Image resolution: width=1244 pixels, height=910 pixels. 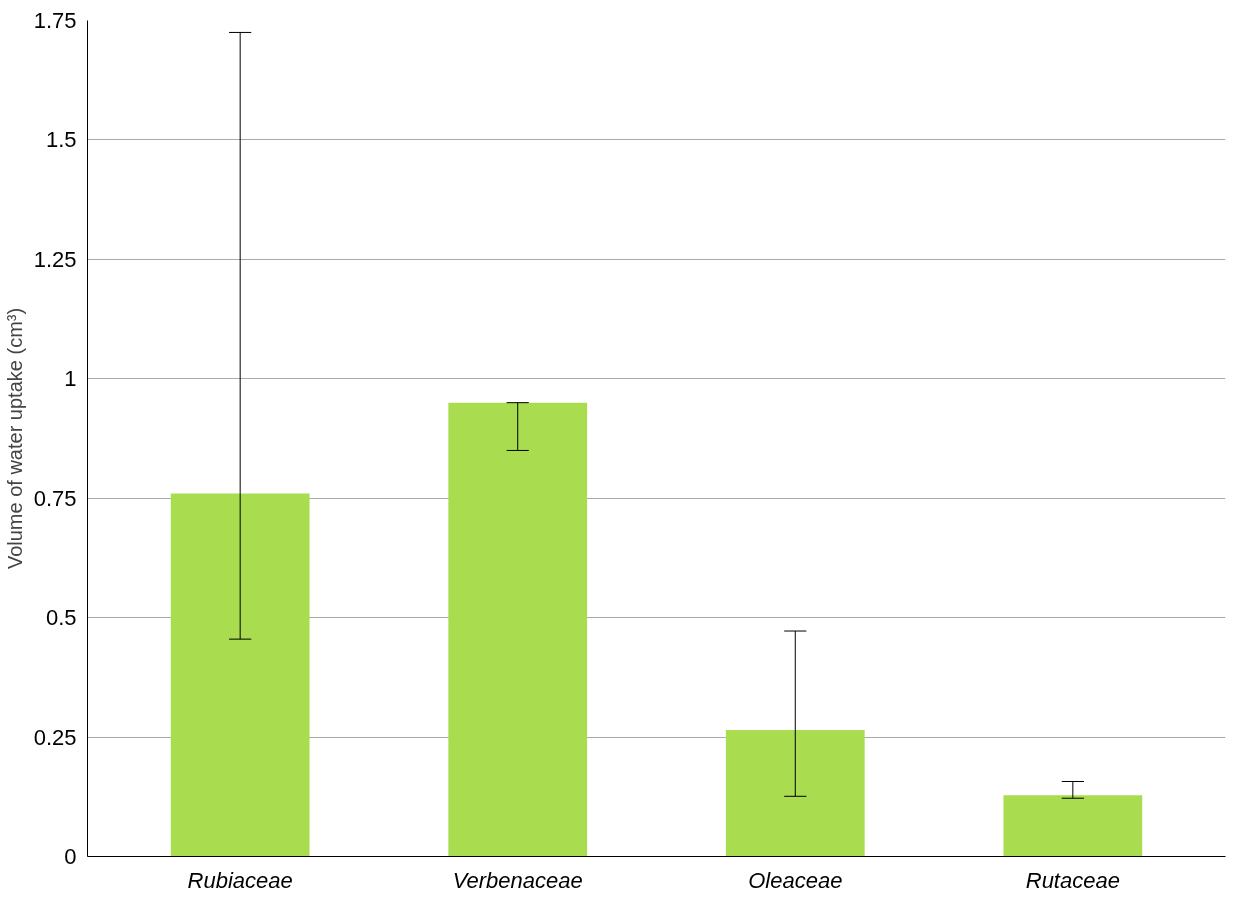 I want to click on x-tick-label: Rubiaceae, so click(x=240, y=880).